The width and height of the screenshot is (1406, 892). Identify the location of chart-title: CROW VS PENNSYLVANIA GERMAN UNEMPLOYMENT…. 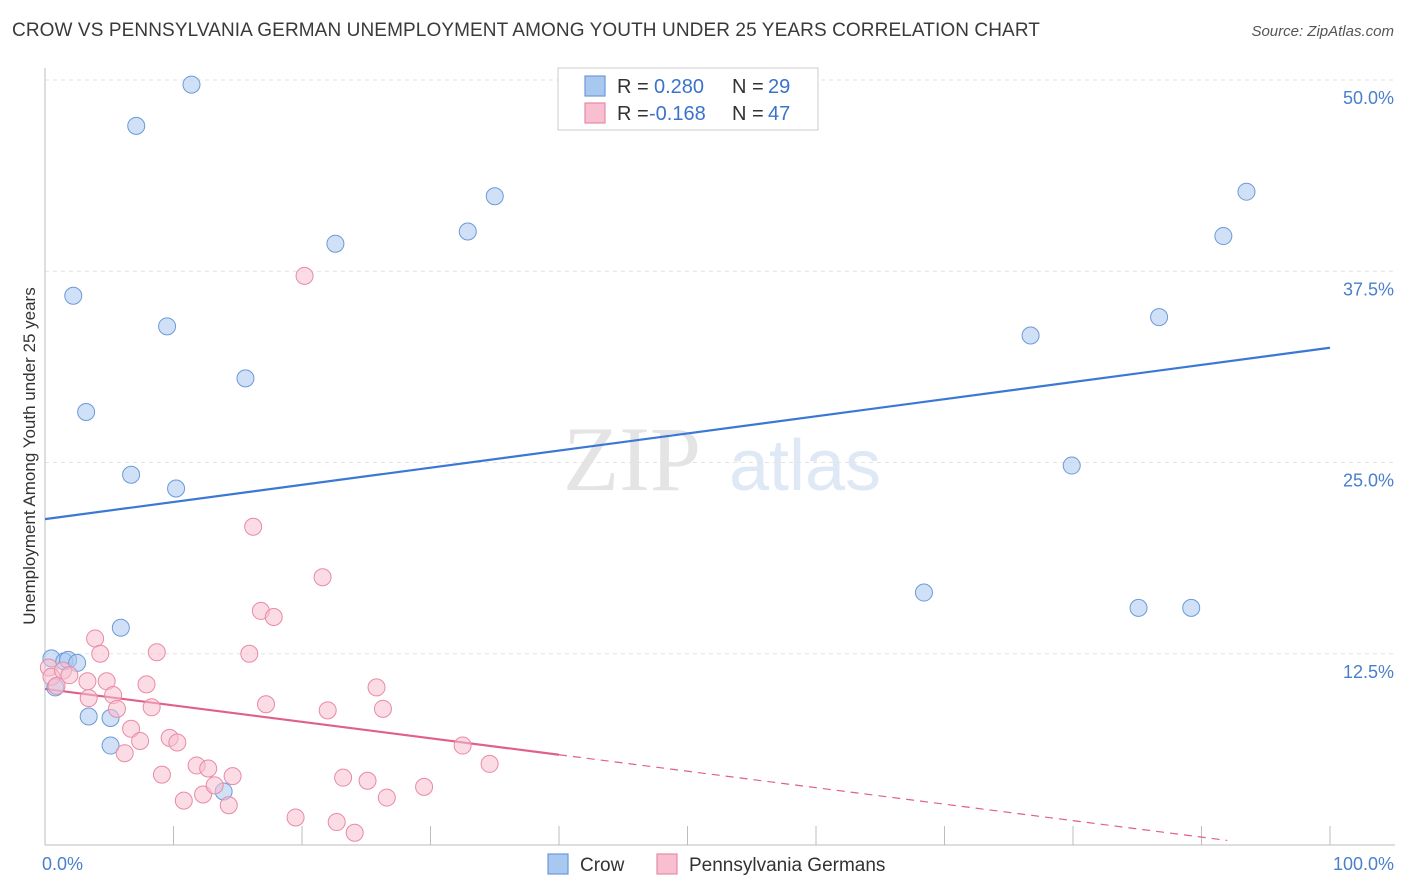
(526, 30).